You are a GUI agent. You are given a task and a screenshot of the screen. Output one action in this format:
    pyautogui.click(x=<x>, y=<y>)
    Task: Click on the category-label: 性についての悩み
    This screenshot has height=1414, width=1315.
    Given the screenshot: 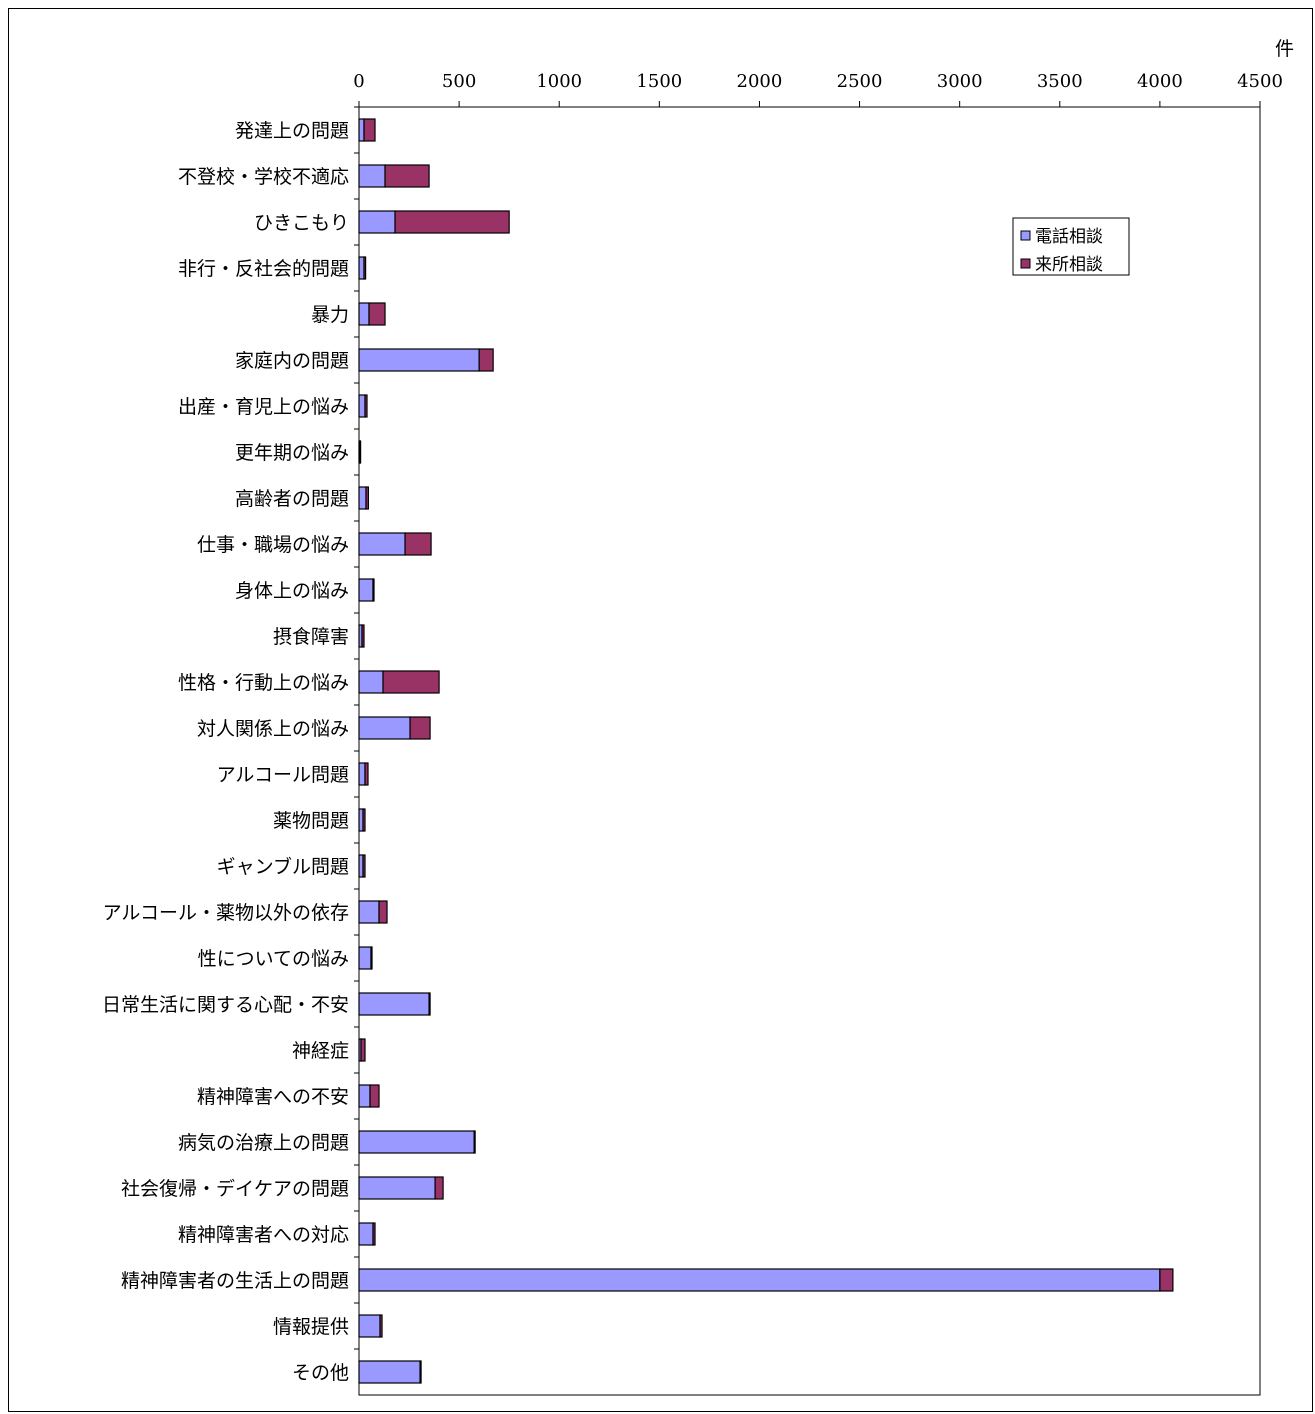 What is the action you would take?
    pyautogui.click(x=273, y=959)
    